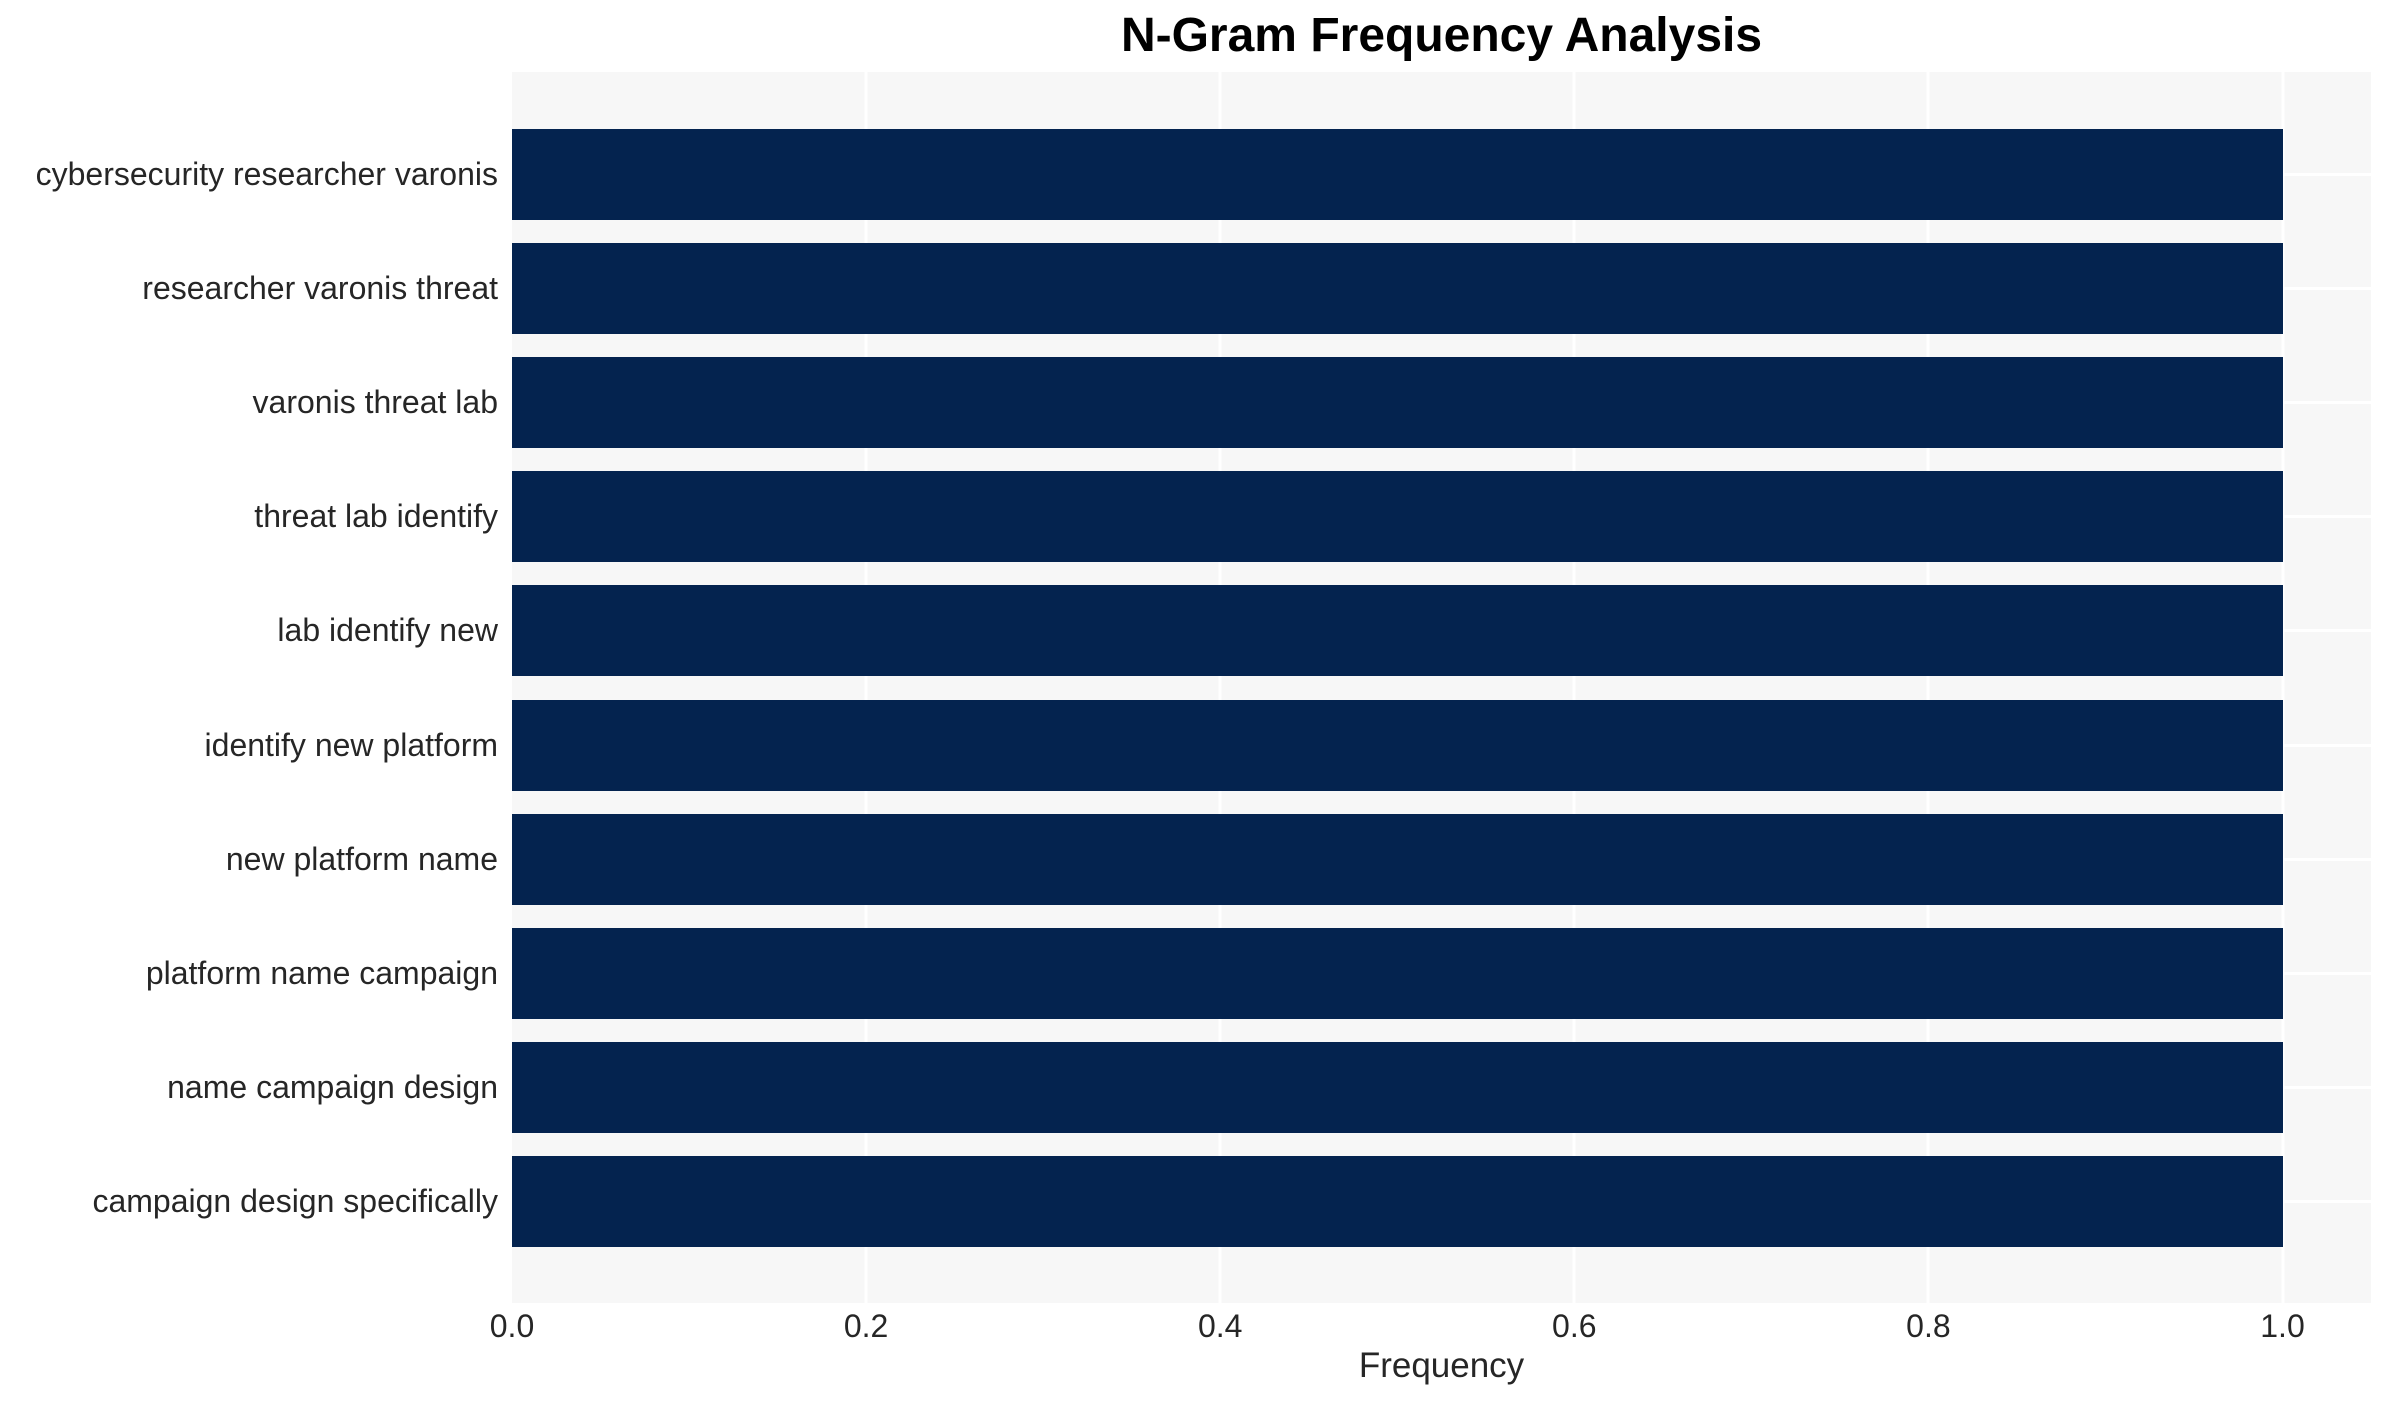  What do you see at coordinates (375, 401) in the screenshot?
I see `y-tick-label: varonis threat lab` at bounding box center [375, 401].